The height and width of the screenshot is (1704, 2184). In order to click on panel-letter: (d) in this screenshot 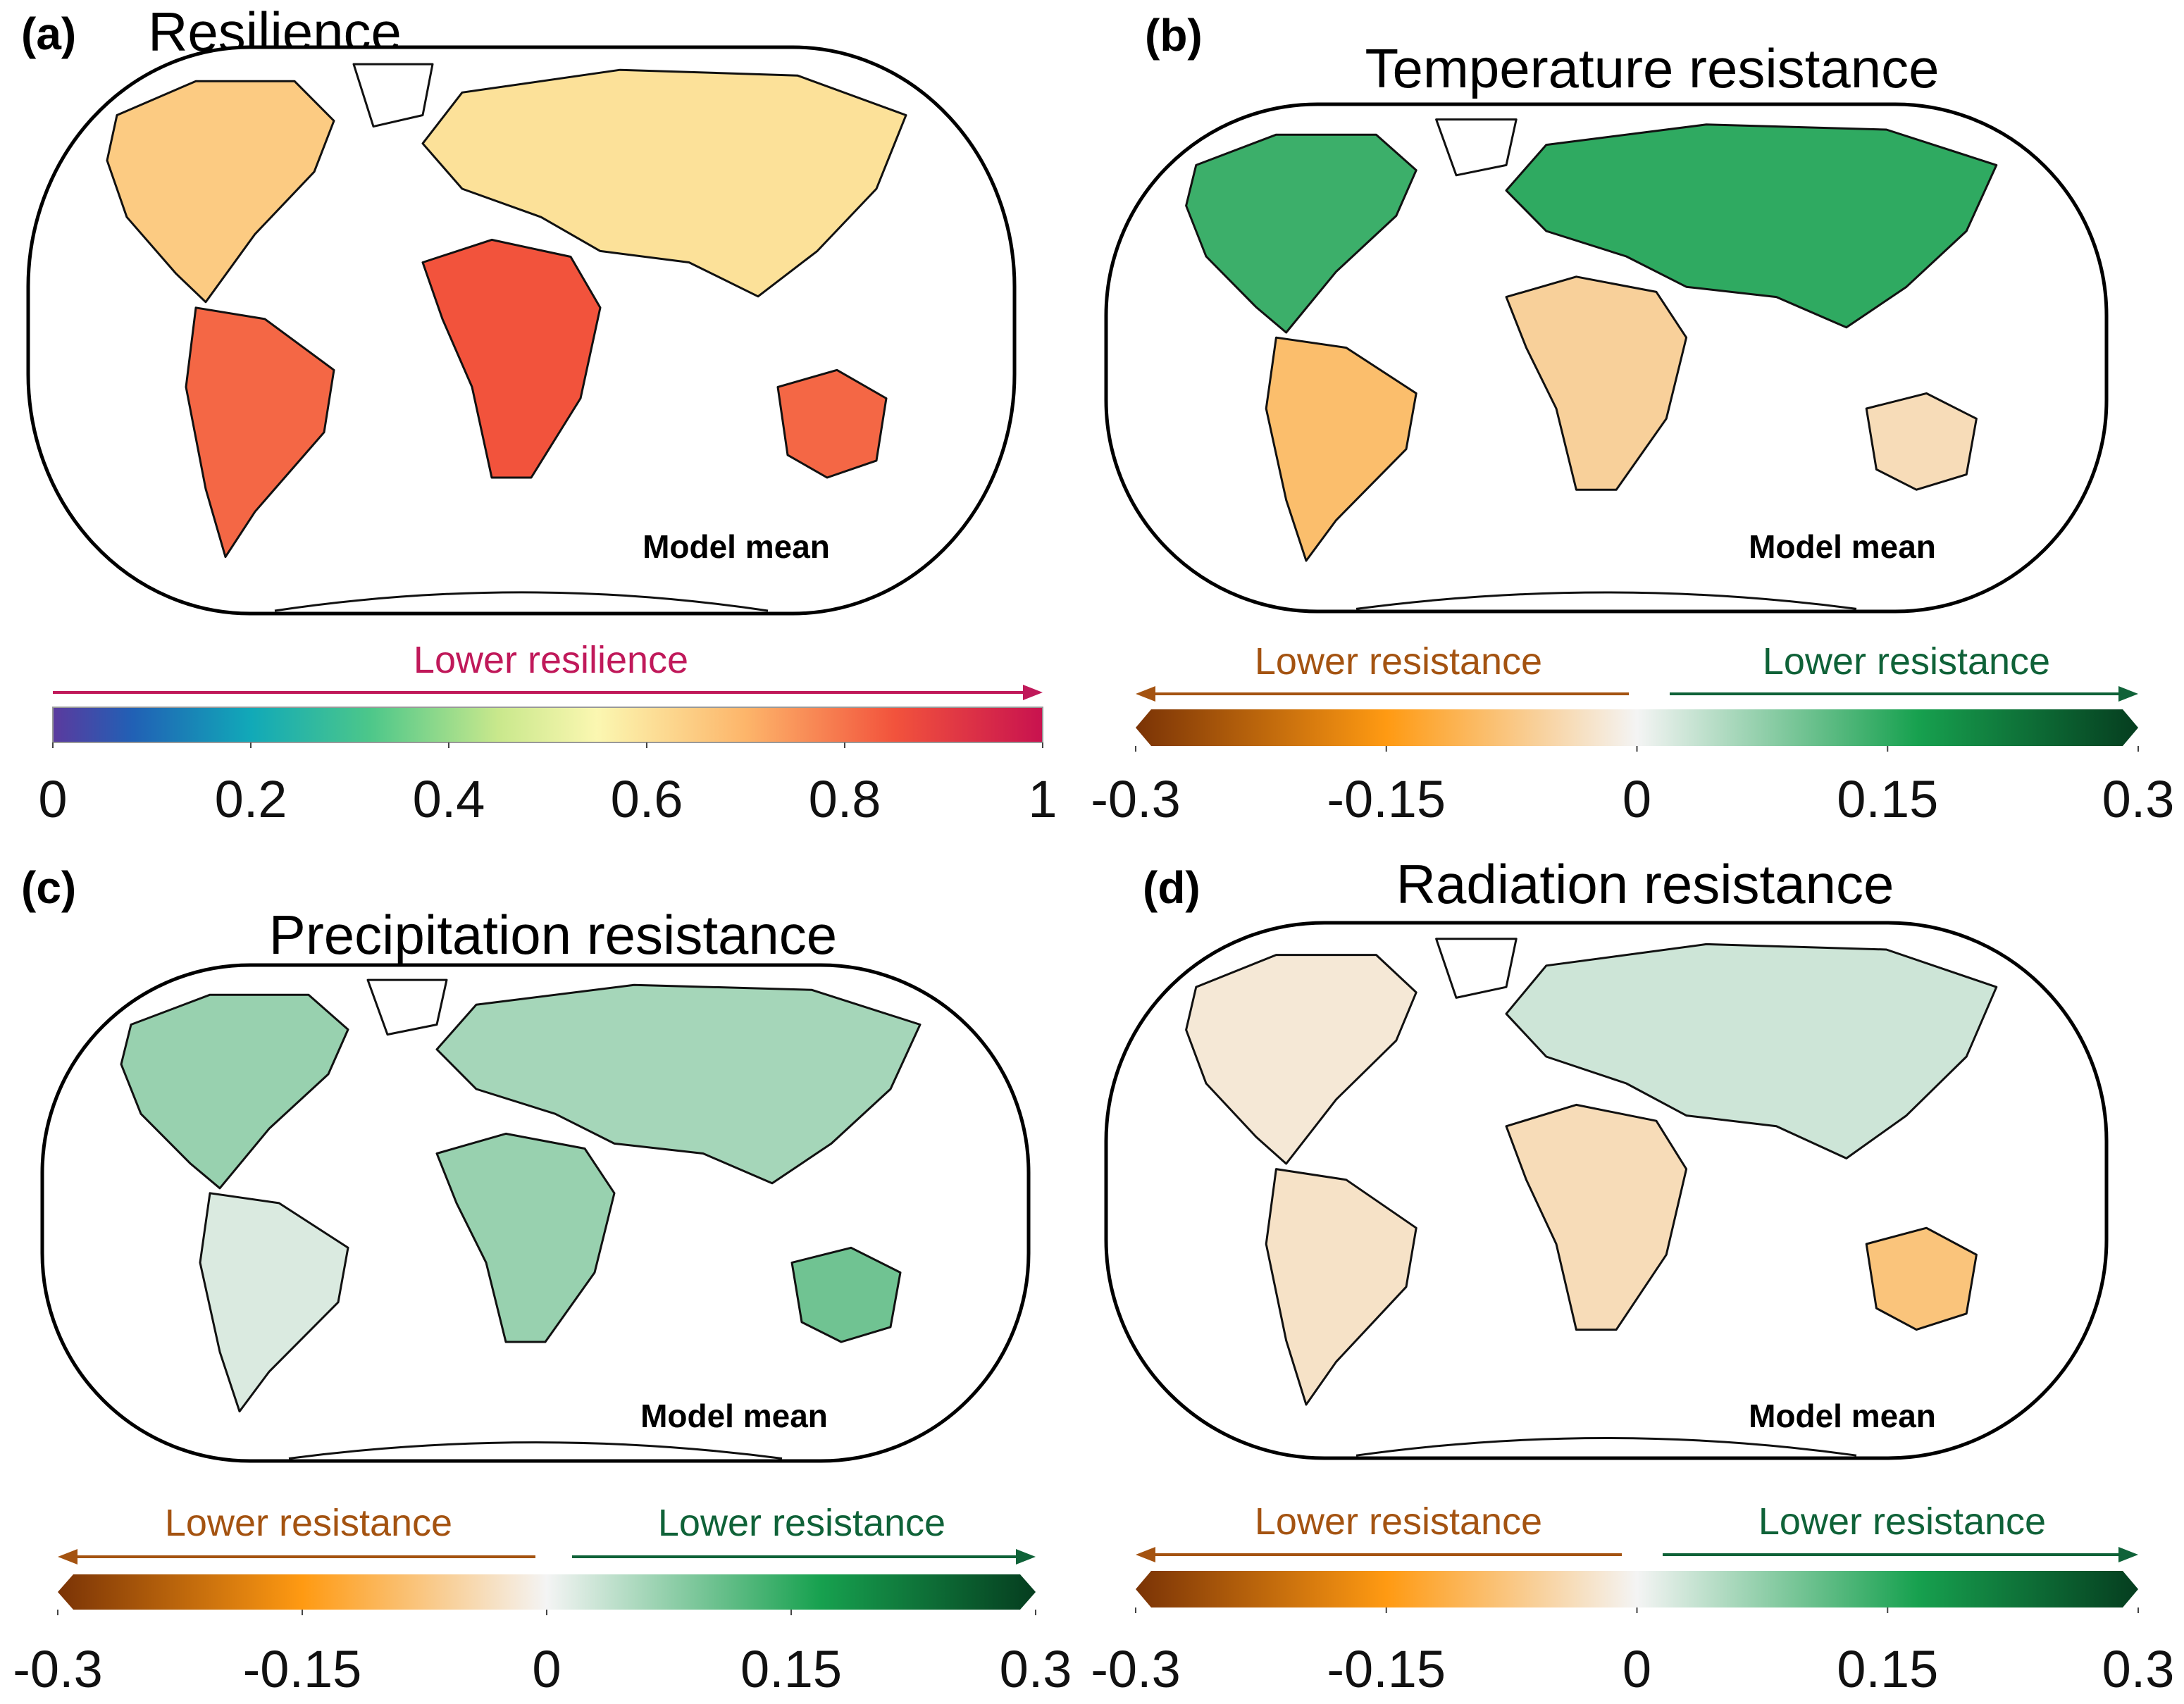, I will do `click(1171, 888)`.